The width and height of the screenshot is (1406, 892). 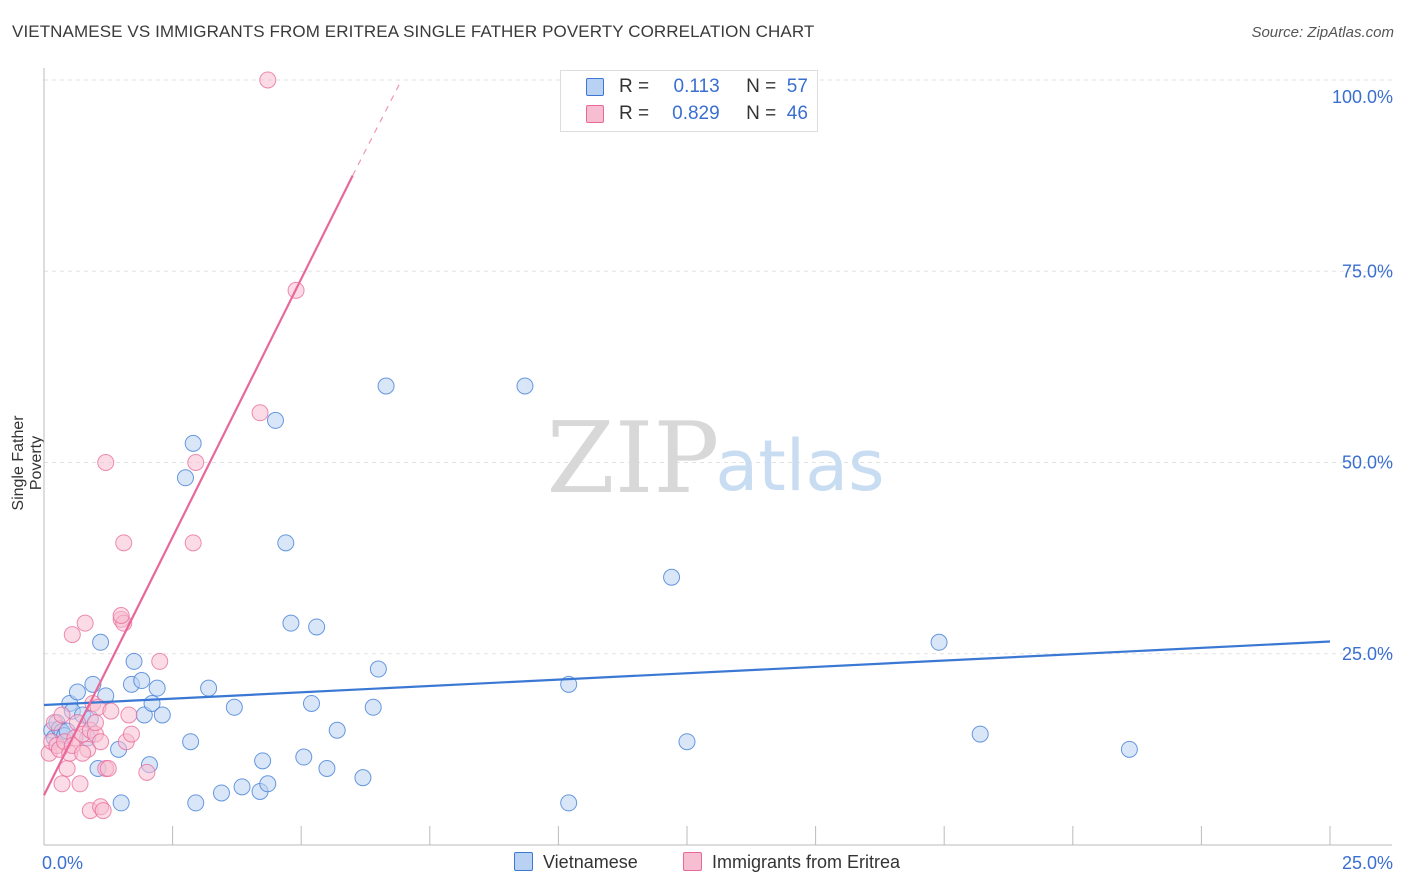 I want to click on stats-legend: R = 0.113 N = 57 R = 0.829 N = 46, so click(x=689, y=101).